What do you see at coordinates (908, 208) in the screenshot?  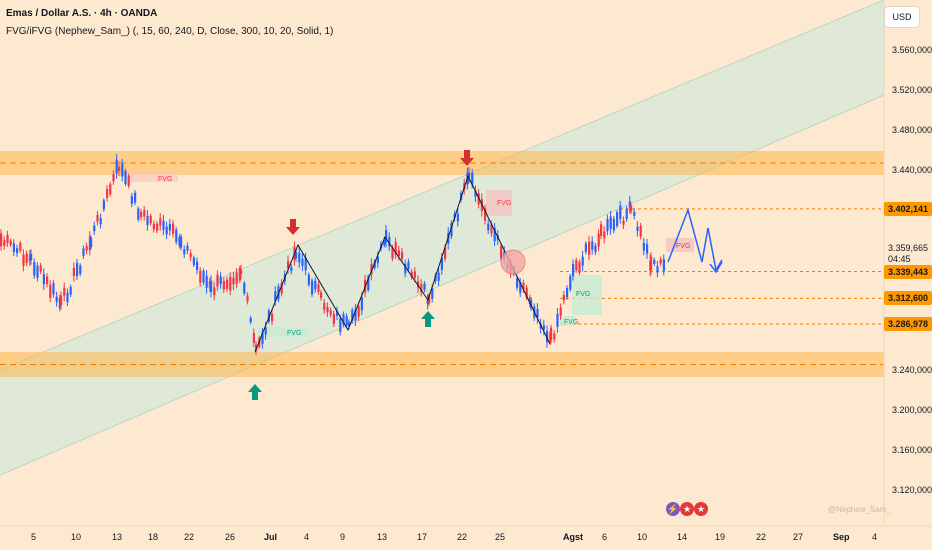 I see `price-badge: 3.402,141` at bounding box center [908, 208].